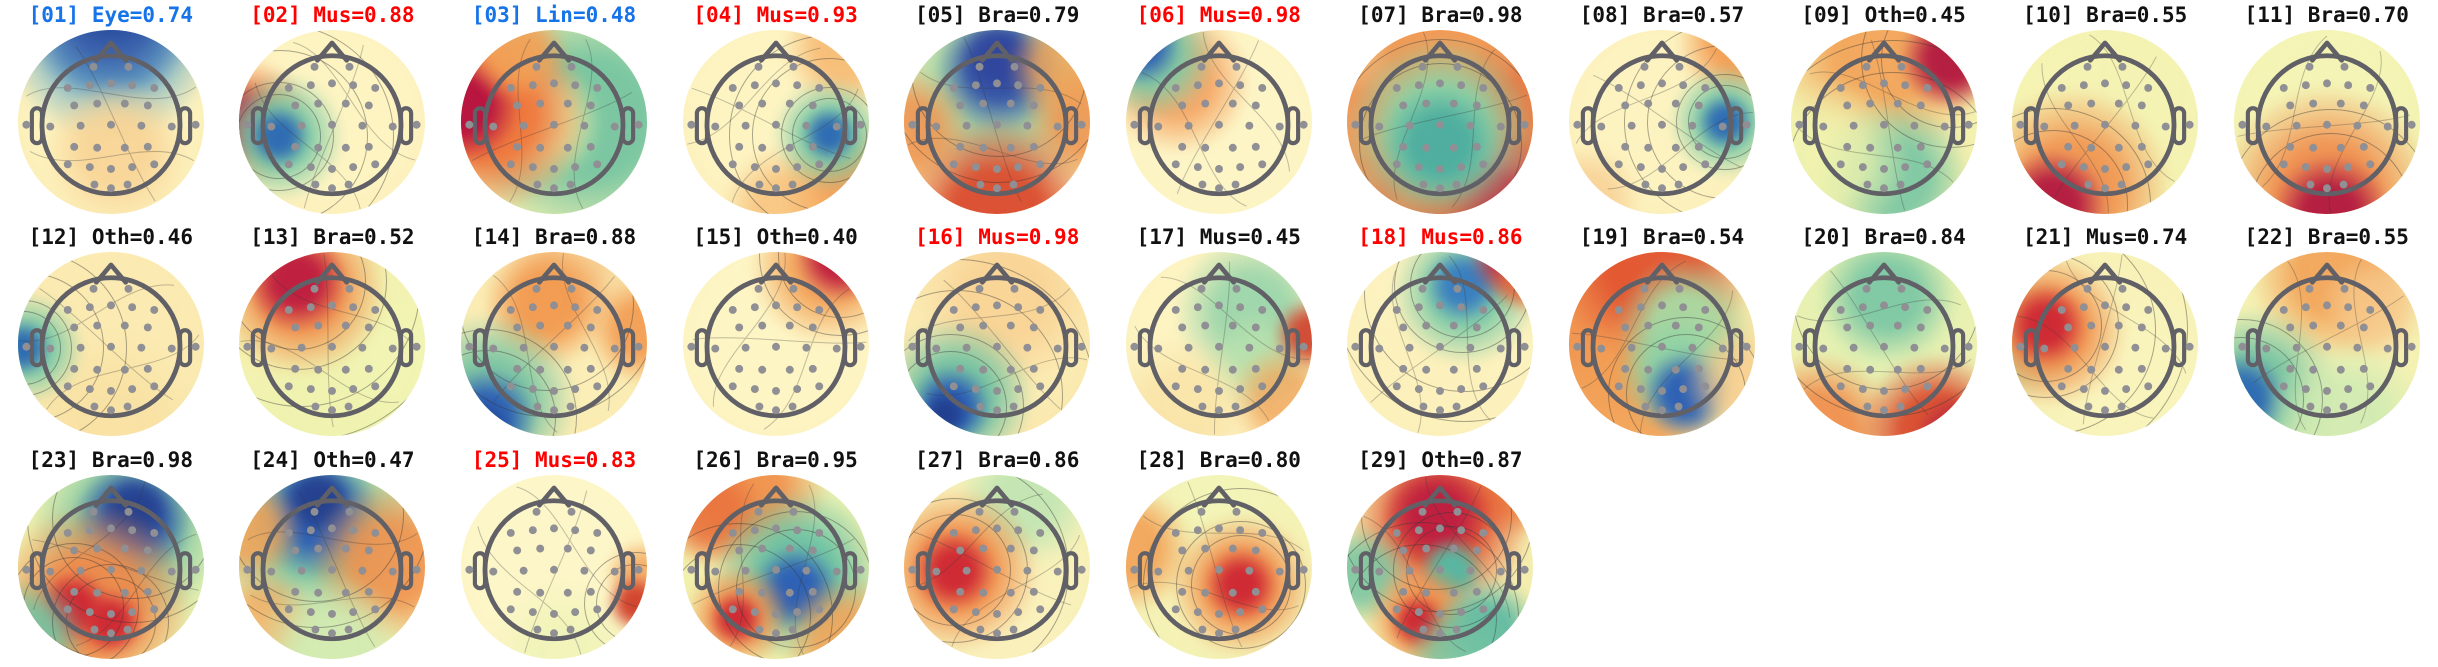 Image resolution: width=2438 pixels, height=667 pixels. What do you see at coordinates (110, 15) in the screenshot?
I see `component-title: [01] Eye=0.74` at bounding box center [110, 15].